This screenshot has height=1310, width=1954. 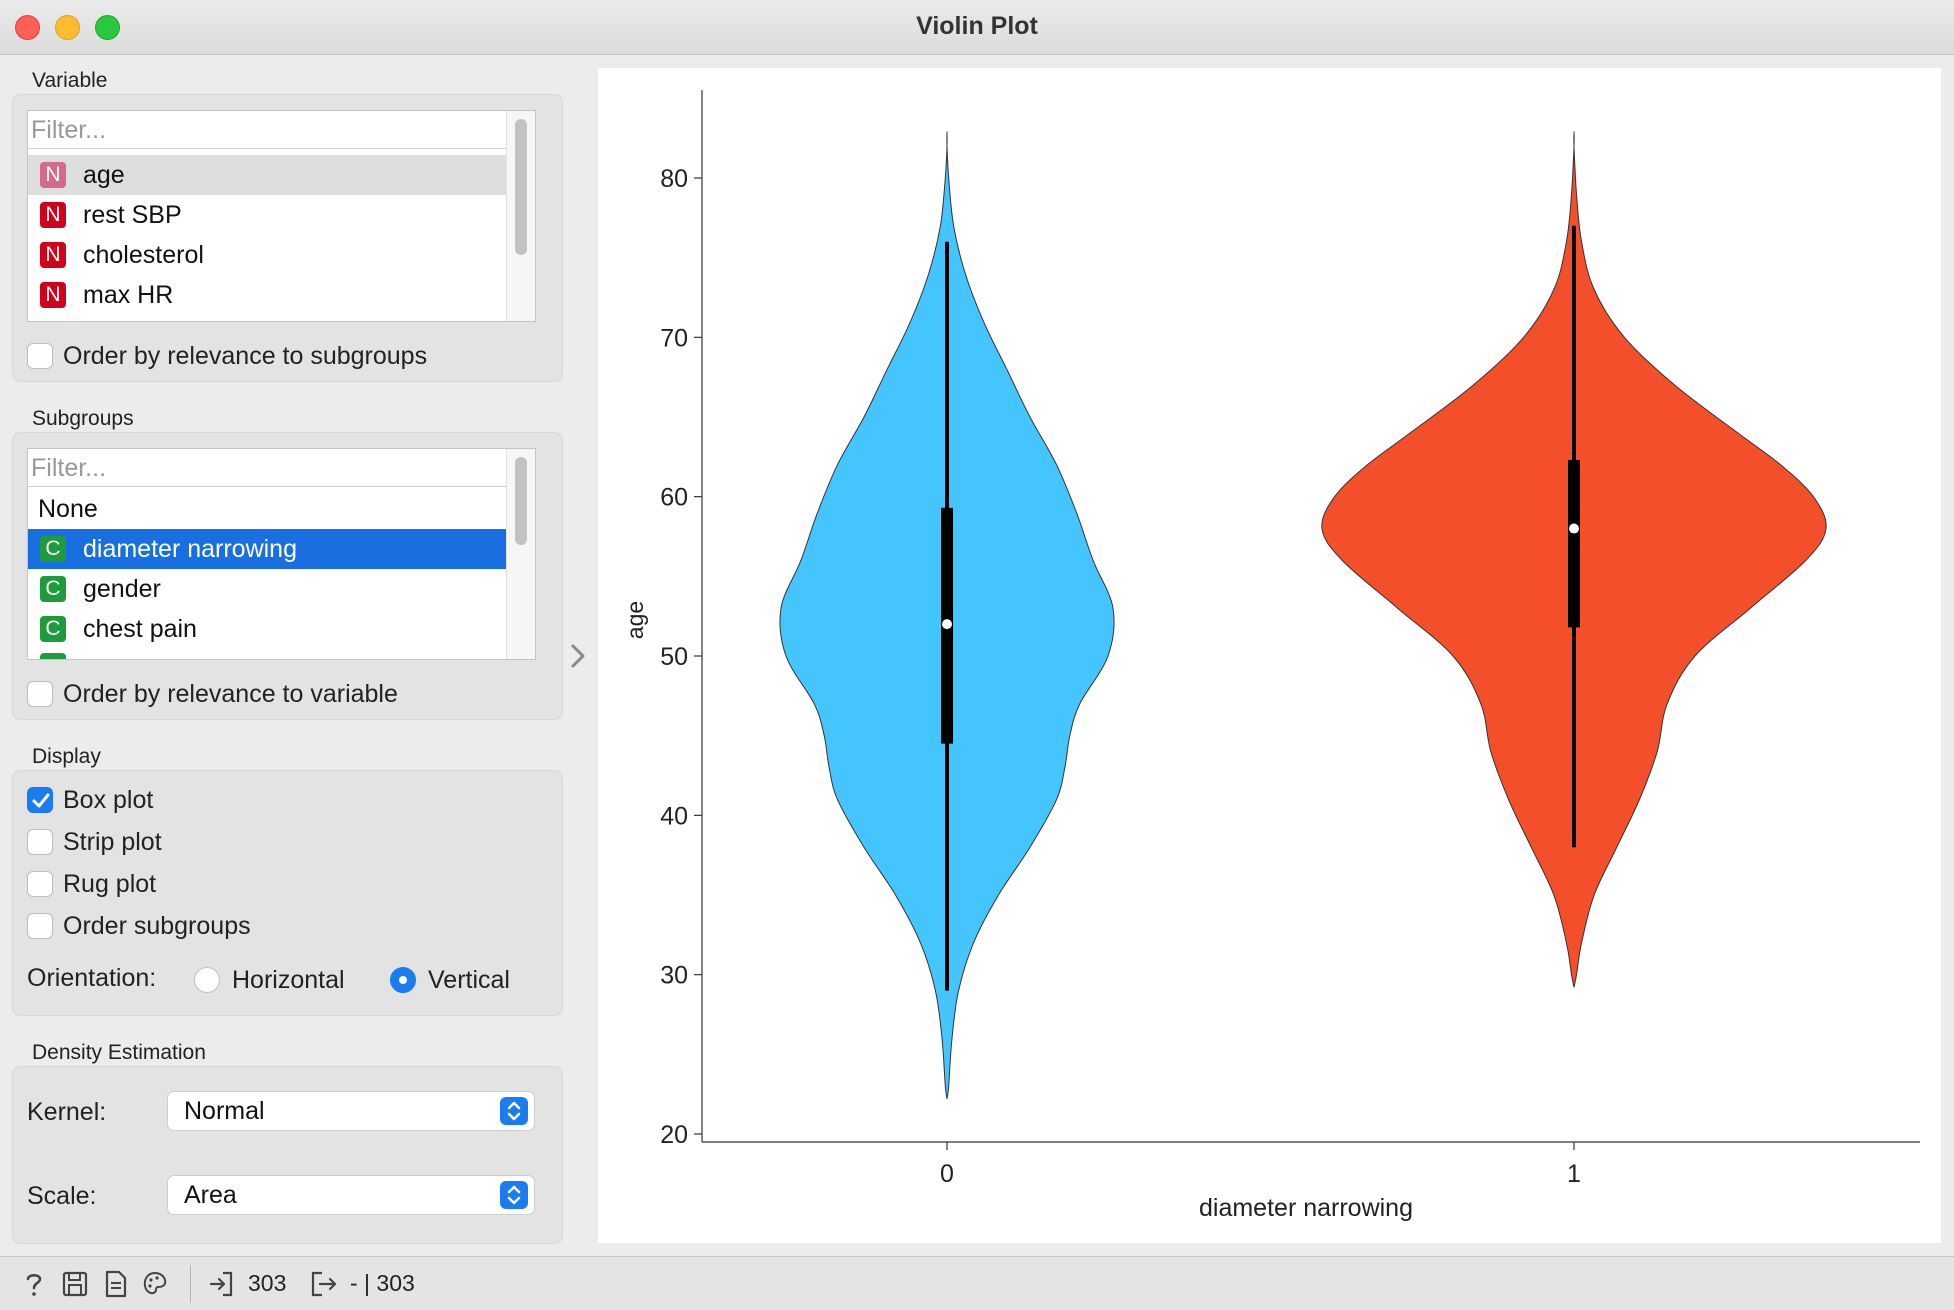 I want to click on y-tick-label: 70, so click(x=674, y=338).